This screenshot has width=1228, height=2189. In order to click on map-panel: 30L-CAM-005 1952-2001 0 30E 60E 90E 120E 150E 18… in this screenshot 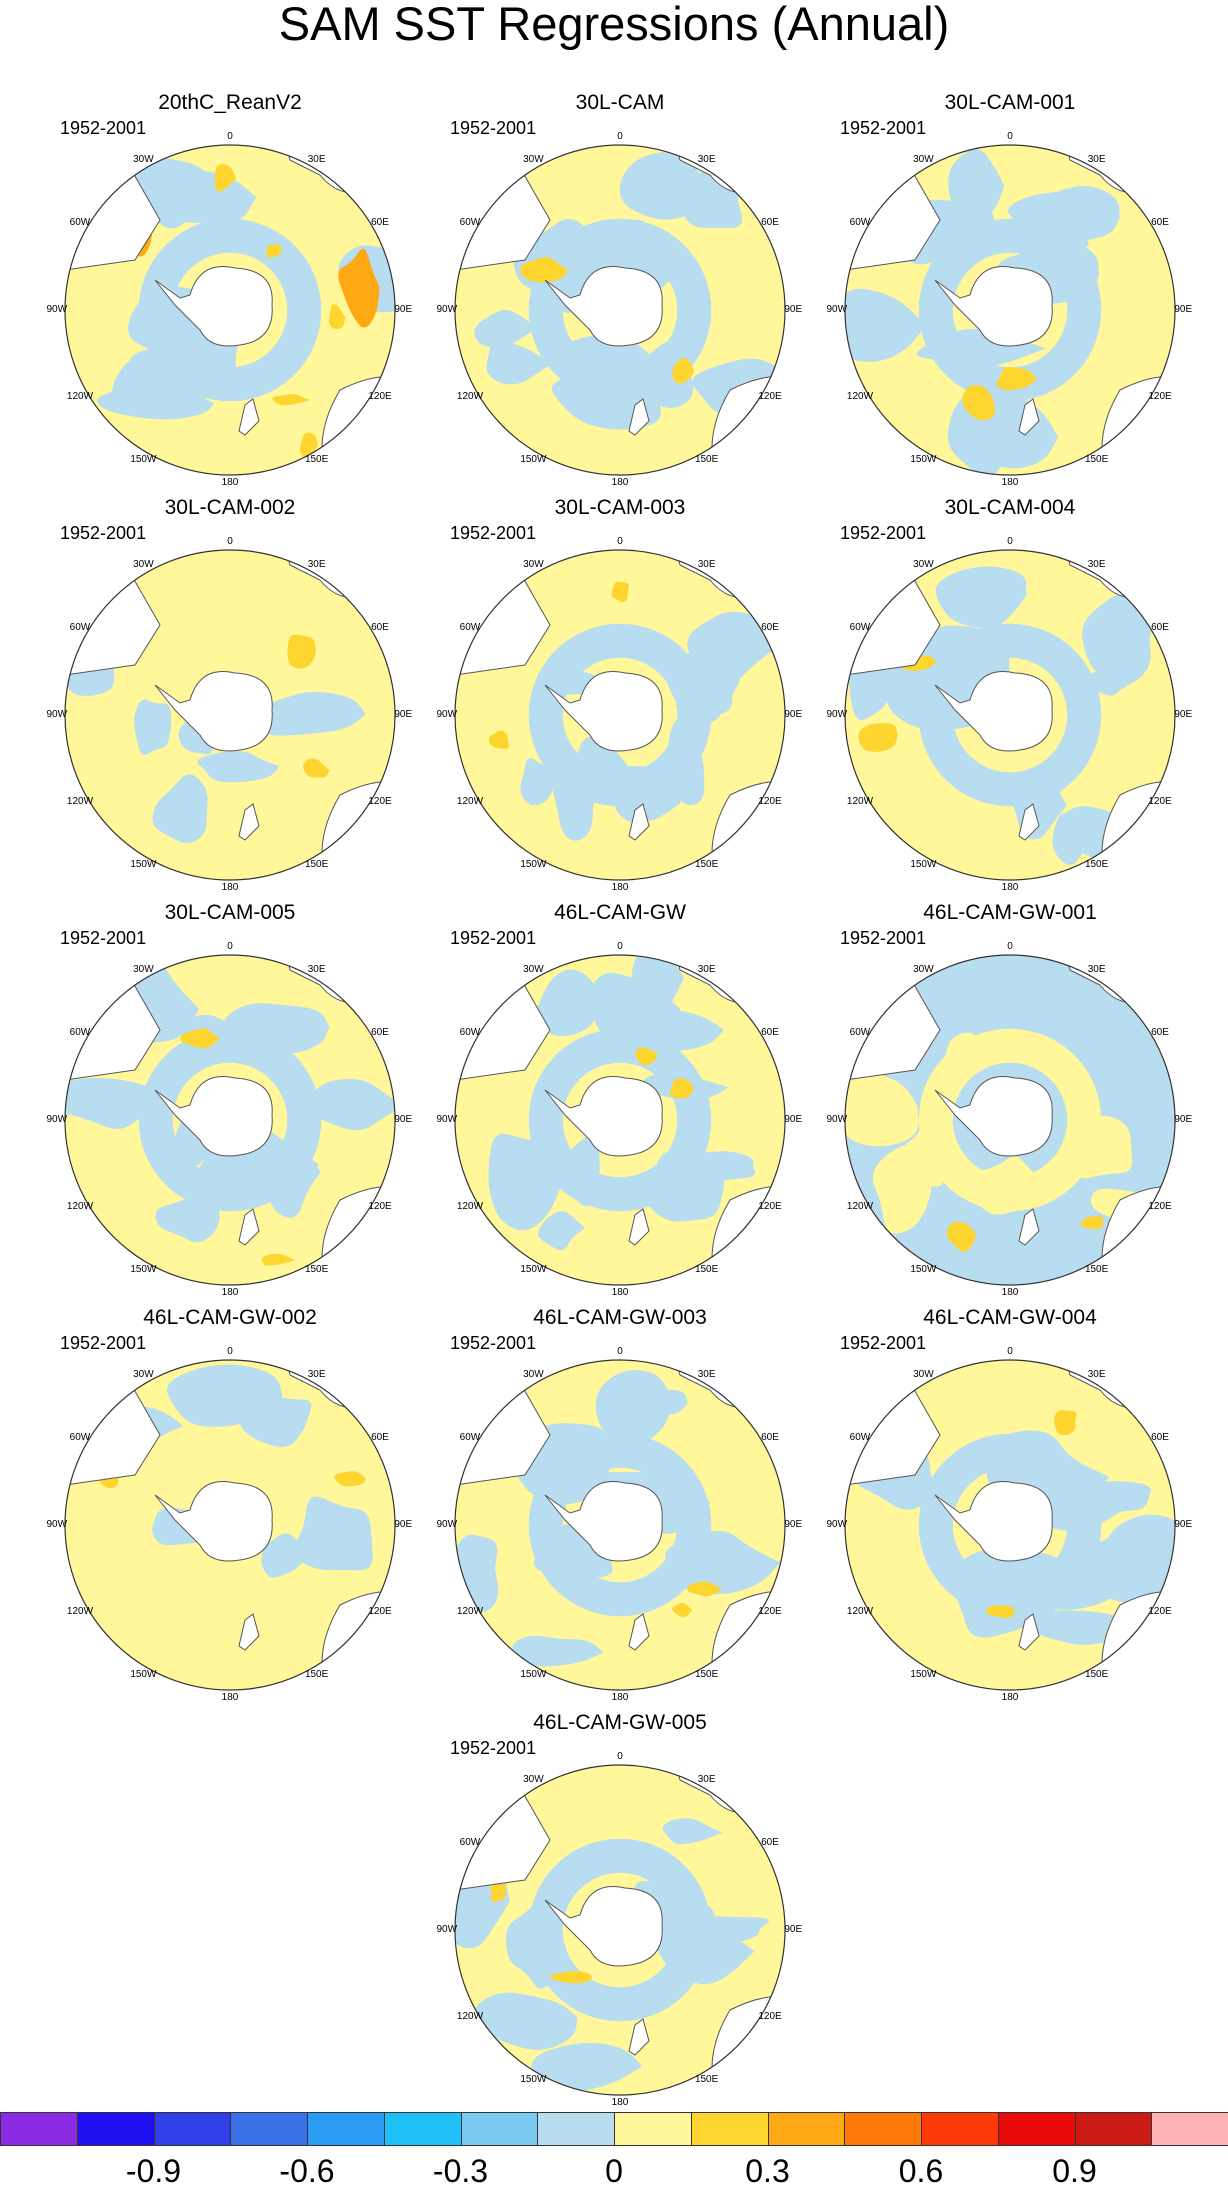, I will do `click(230, 1102)`.